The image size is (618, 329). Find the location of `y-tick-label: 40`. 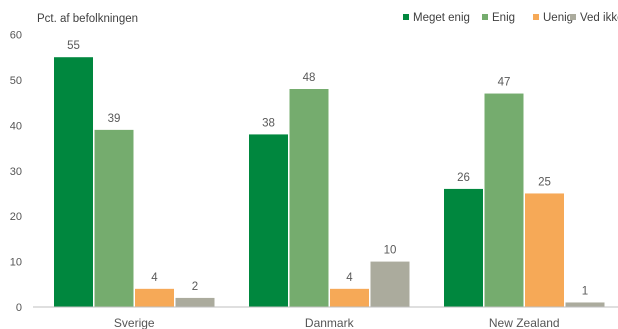

y-tick-label: 40 is located at coordinates (16, 126).